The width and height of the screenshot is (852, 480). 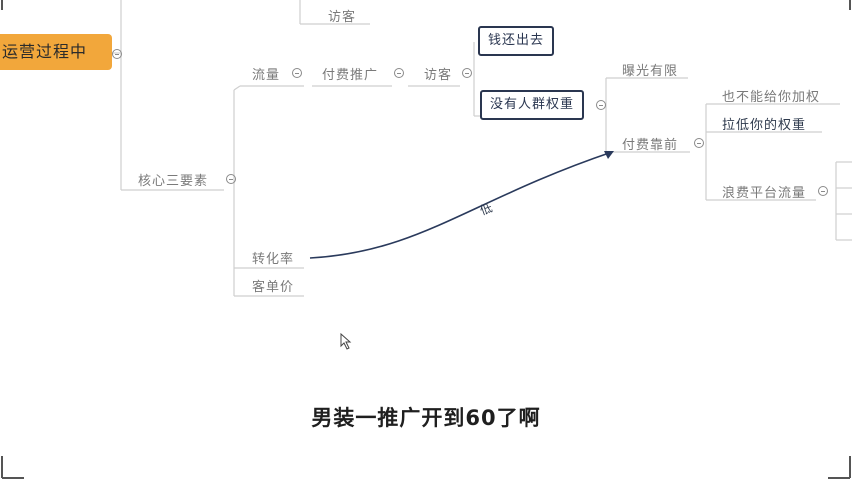 What do you see at coordinates (516, 41) in the screenshot?
I see `node-money-out: 钱还出去` at bounding box center [516, 41].